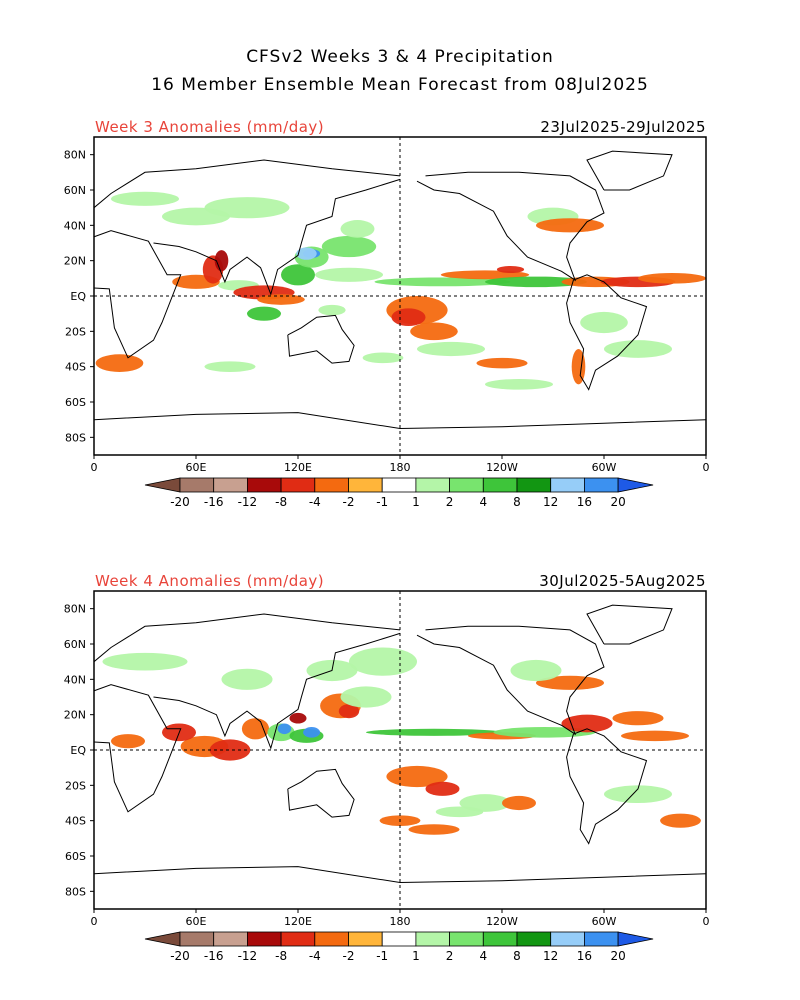 The width and height of the screenshot is (800, 1000). I want to click on lat-label: 20S, so click(75, 331).